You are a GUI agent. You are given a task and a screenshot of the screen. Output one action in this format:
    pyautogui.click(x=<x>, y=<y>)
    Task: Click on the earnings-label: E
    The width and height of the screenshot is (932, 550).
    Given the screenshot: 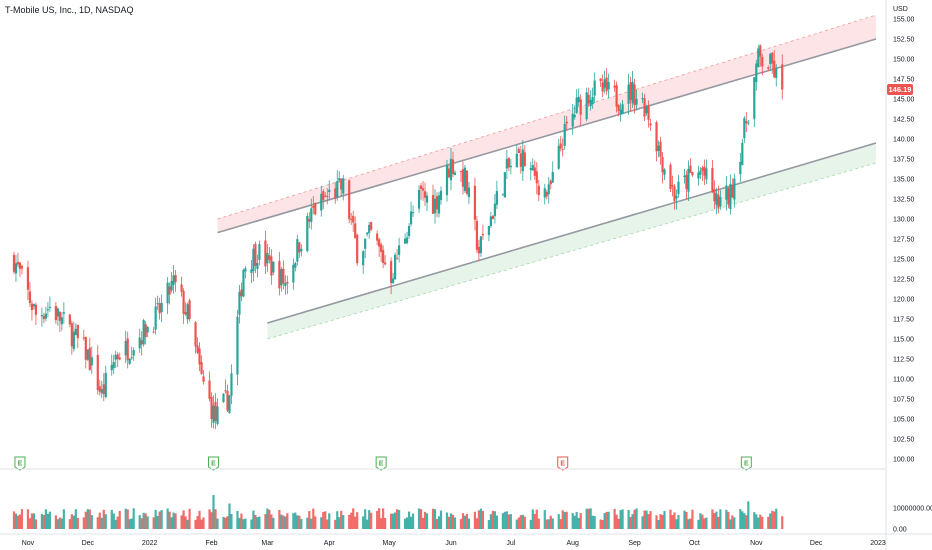 What is the action you would take?
    pyautogui.click(x=562, y=464)
    